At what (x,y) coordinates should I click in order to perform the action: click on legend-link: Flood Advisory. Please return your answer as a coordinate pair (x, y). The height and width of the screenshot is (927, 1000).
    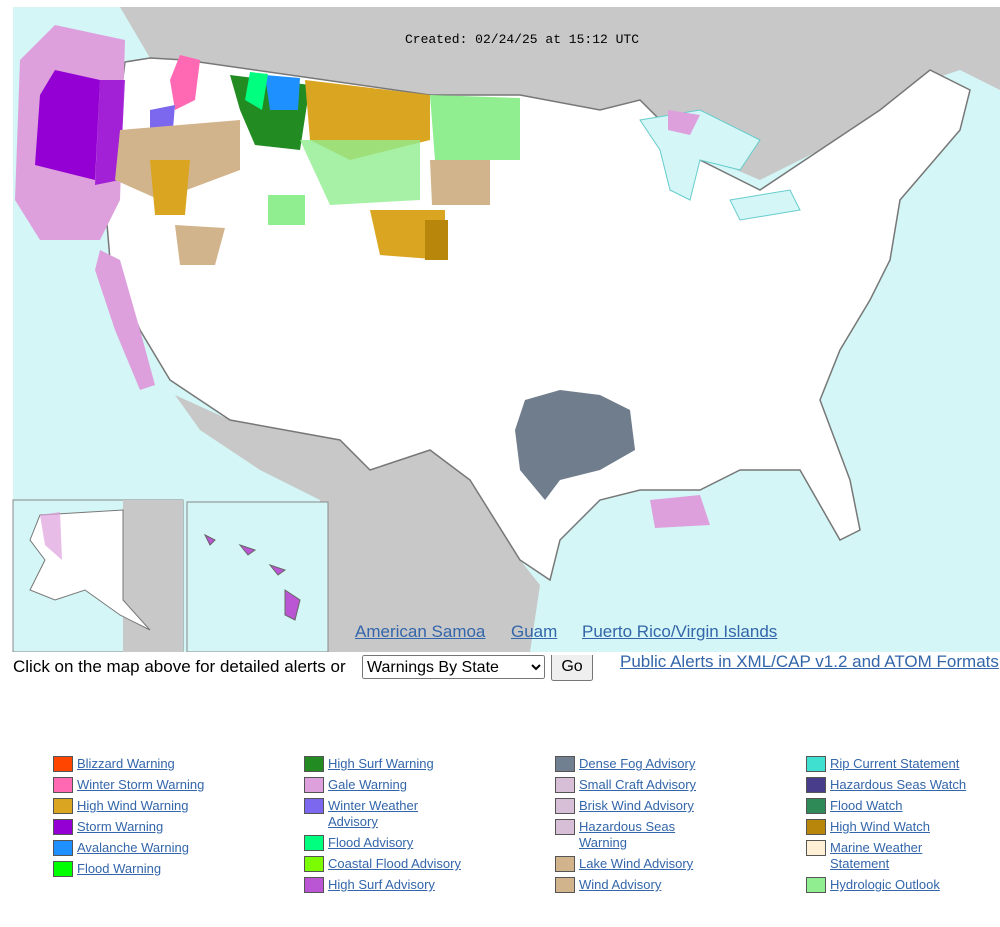
    Looking at the image, I should click on (371, 842).